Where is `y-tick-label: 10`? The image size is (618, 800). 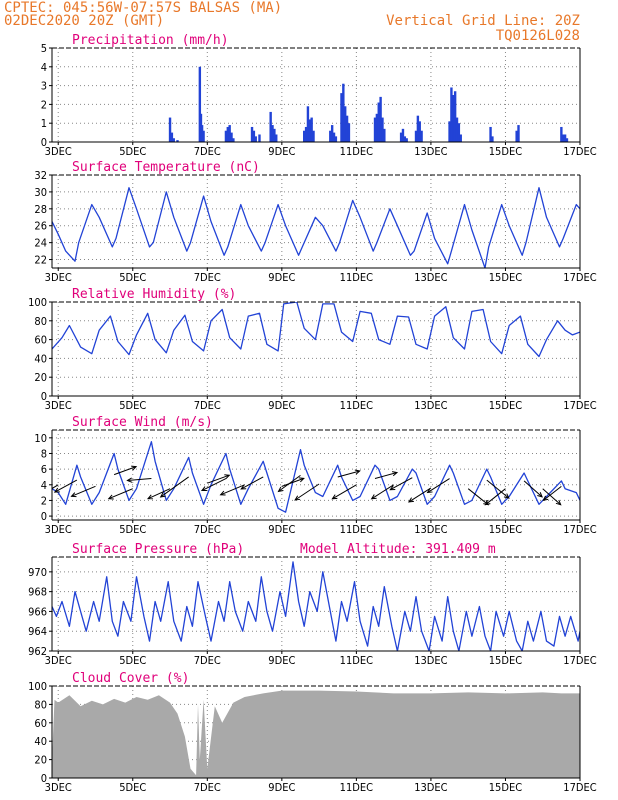
y-tick-label: 10 is located at coordinates (40, 438).